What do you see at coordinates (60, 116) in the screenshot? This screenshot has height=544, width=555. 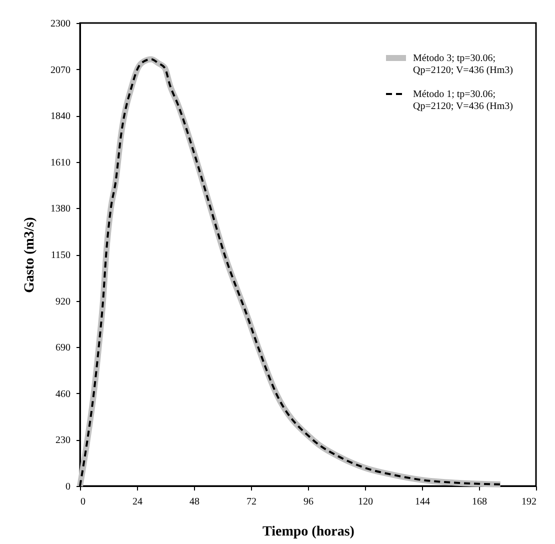 I see `y-tick-label: 1840` at bounding box center [60, 116].